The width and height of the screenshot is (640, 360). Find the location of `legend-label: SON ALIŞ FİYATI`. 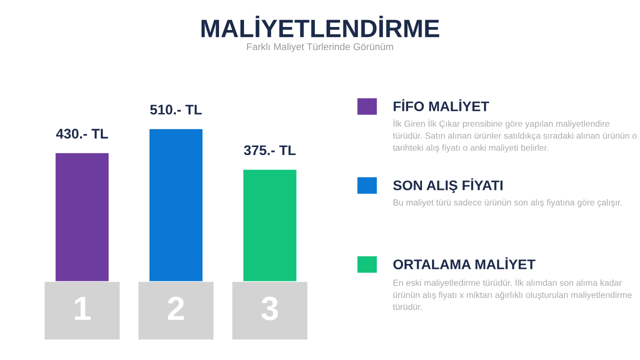

legend-label: SON ALIŞ FİYATI is located at coordinates (448, 186).